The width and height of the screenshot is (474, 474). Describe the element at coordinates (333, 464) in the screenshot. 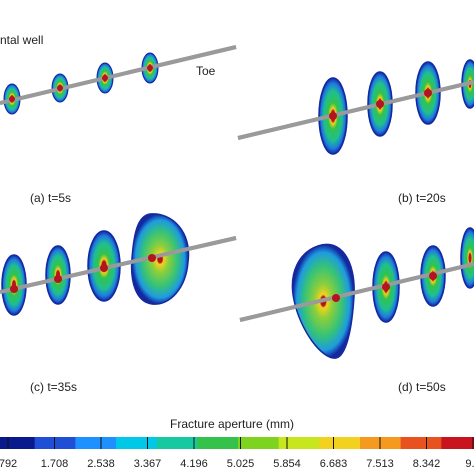

I see `colorbar-tick-label: 6.683` at that location.